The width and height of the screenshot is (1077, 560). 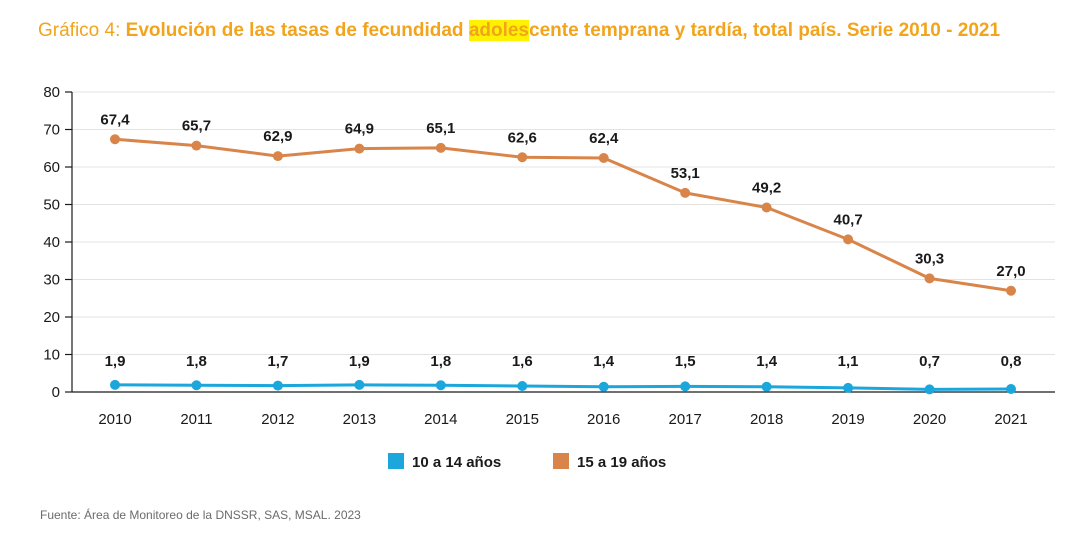 What do you see at coordinates (51, 205) in the screenshot?
I see `y-tick-label: 50` at bounding box center [51, 205].